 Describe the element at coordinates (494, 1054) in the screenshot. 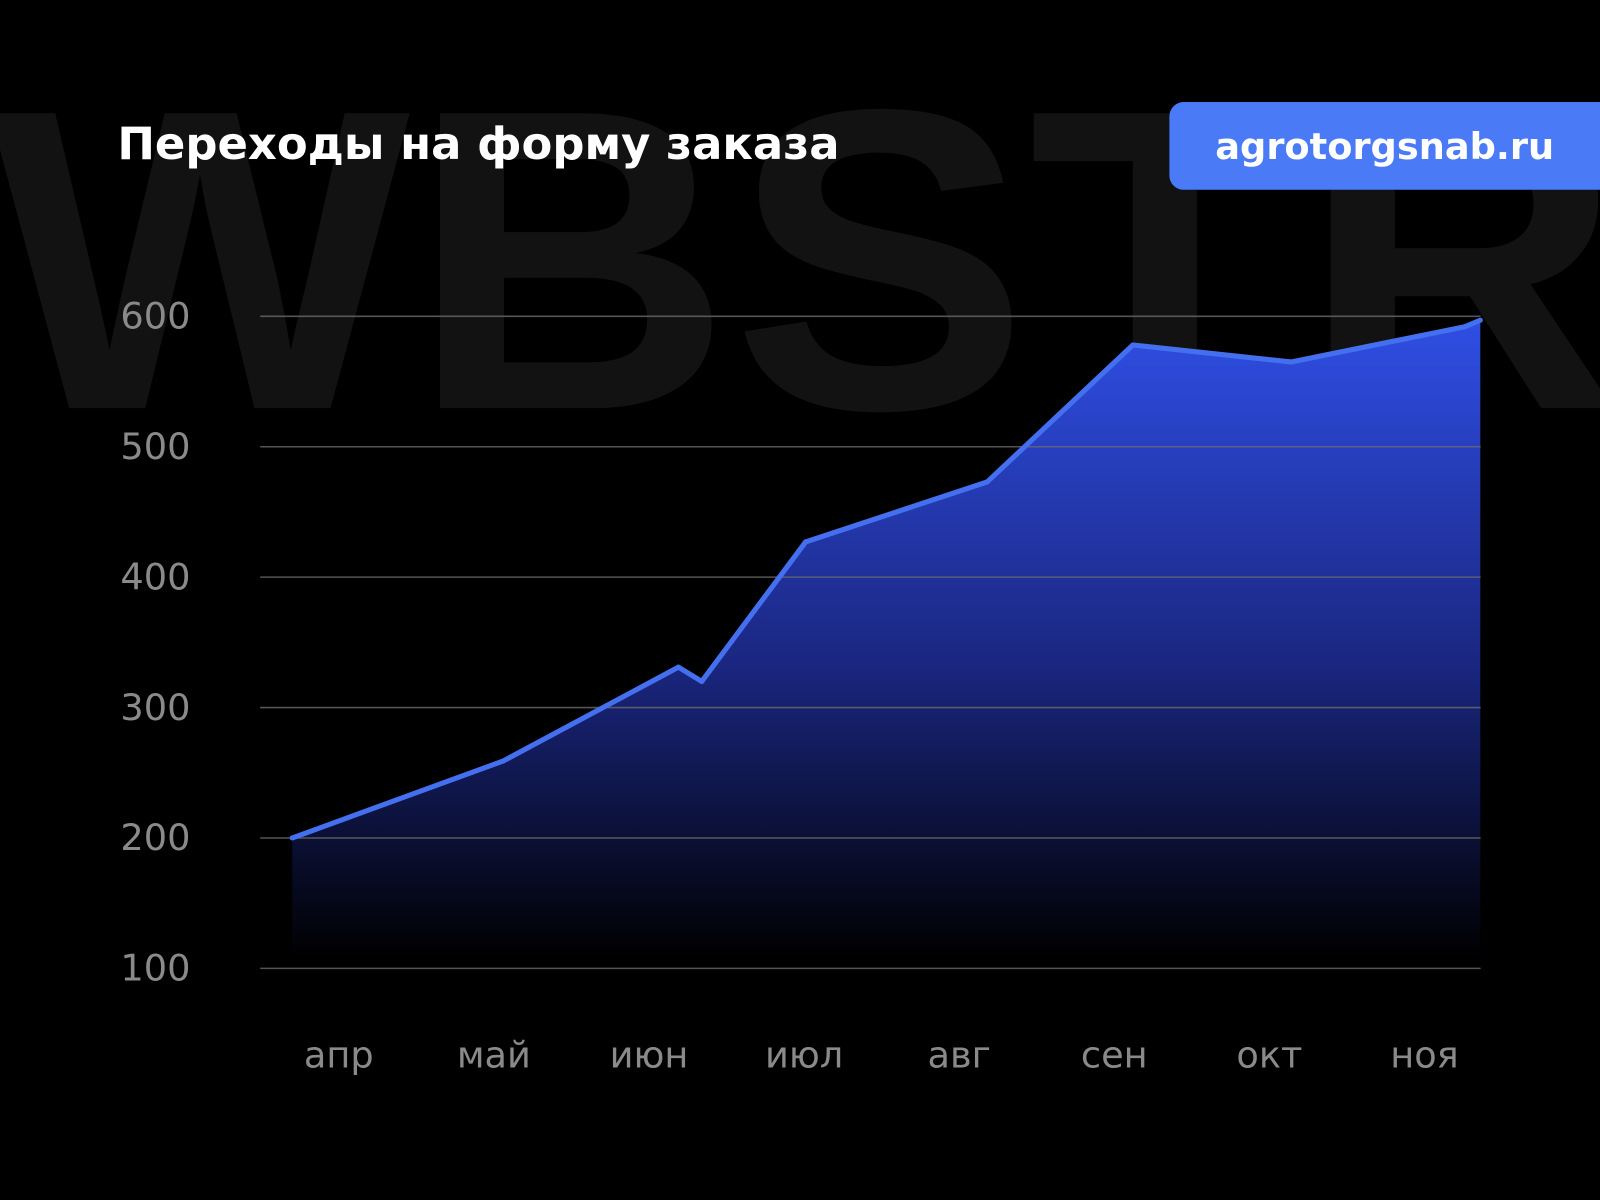

I see `x-tick-label: май` at that location.